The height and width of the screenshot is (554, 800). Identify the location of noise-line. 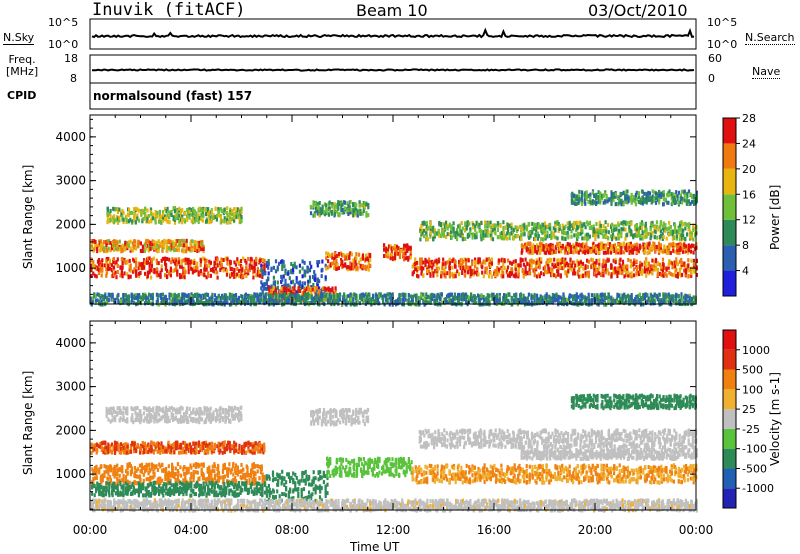
(393, 33).